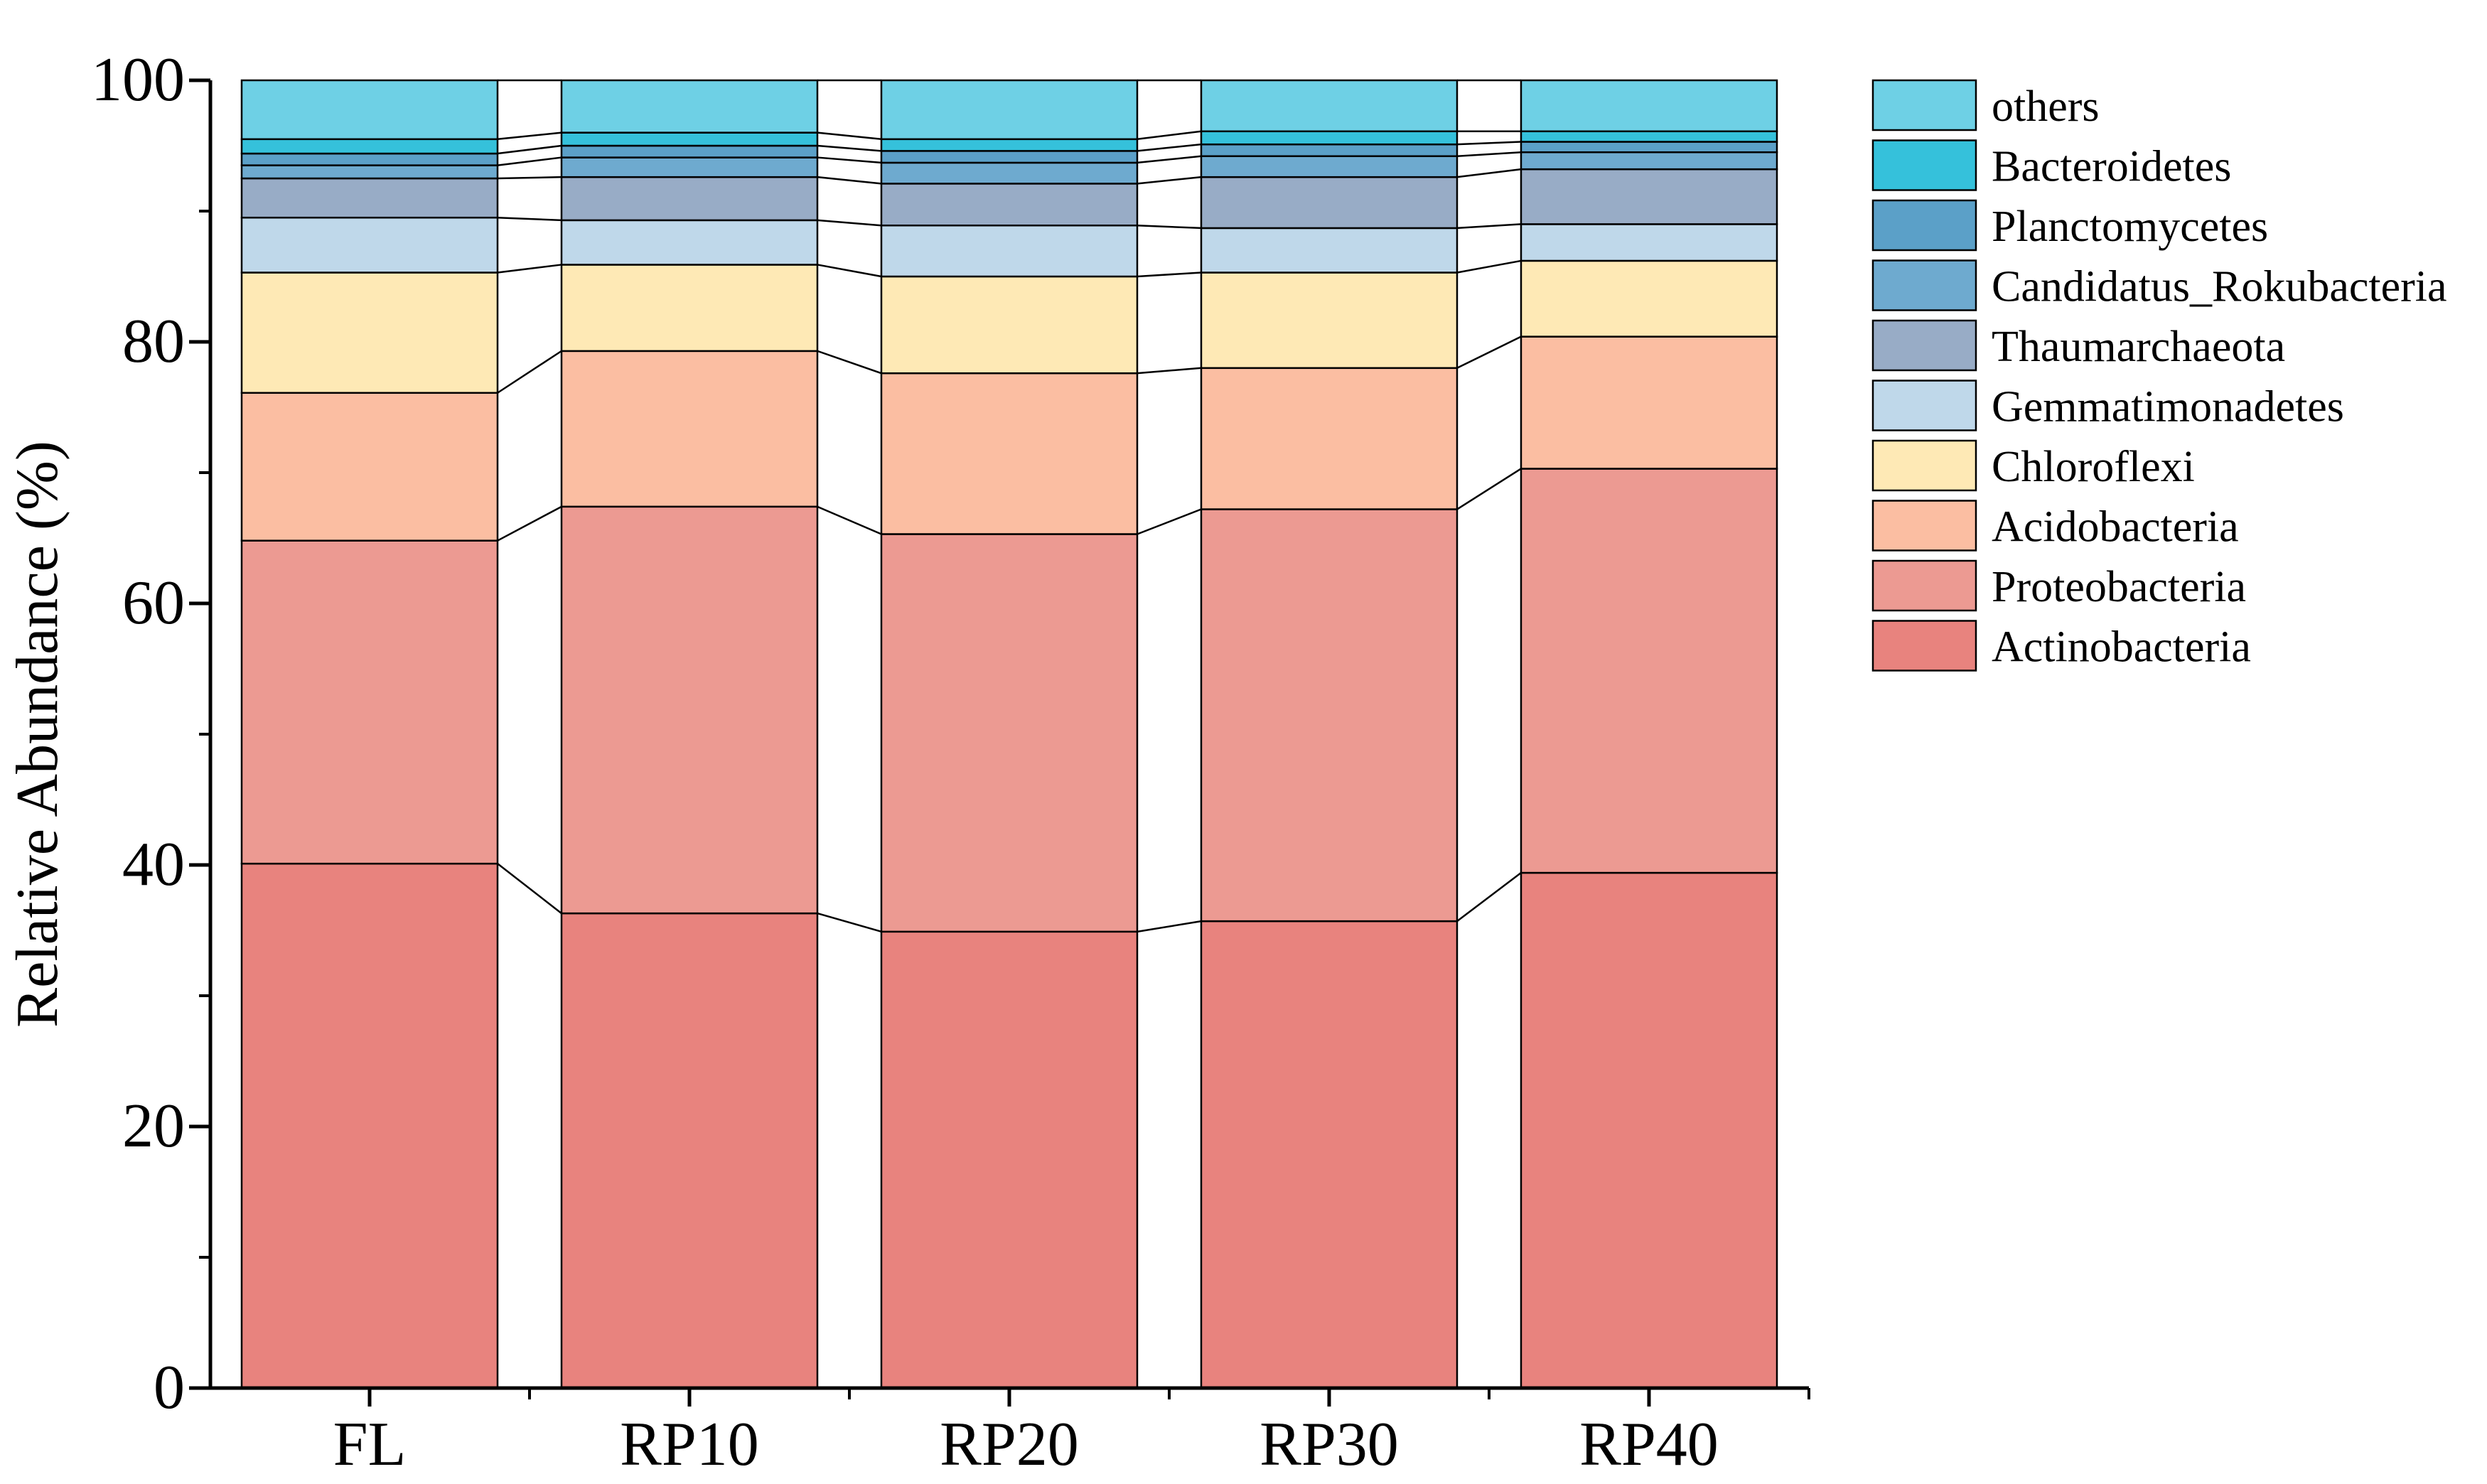  I want to click on legend-swatch-chloroflexi, so click(1924, 466).